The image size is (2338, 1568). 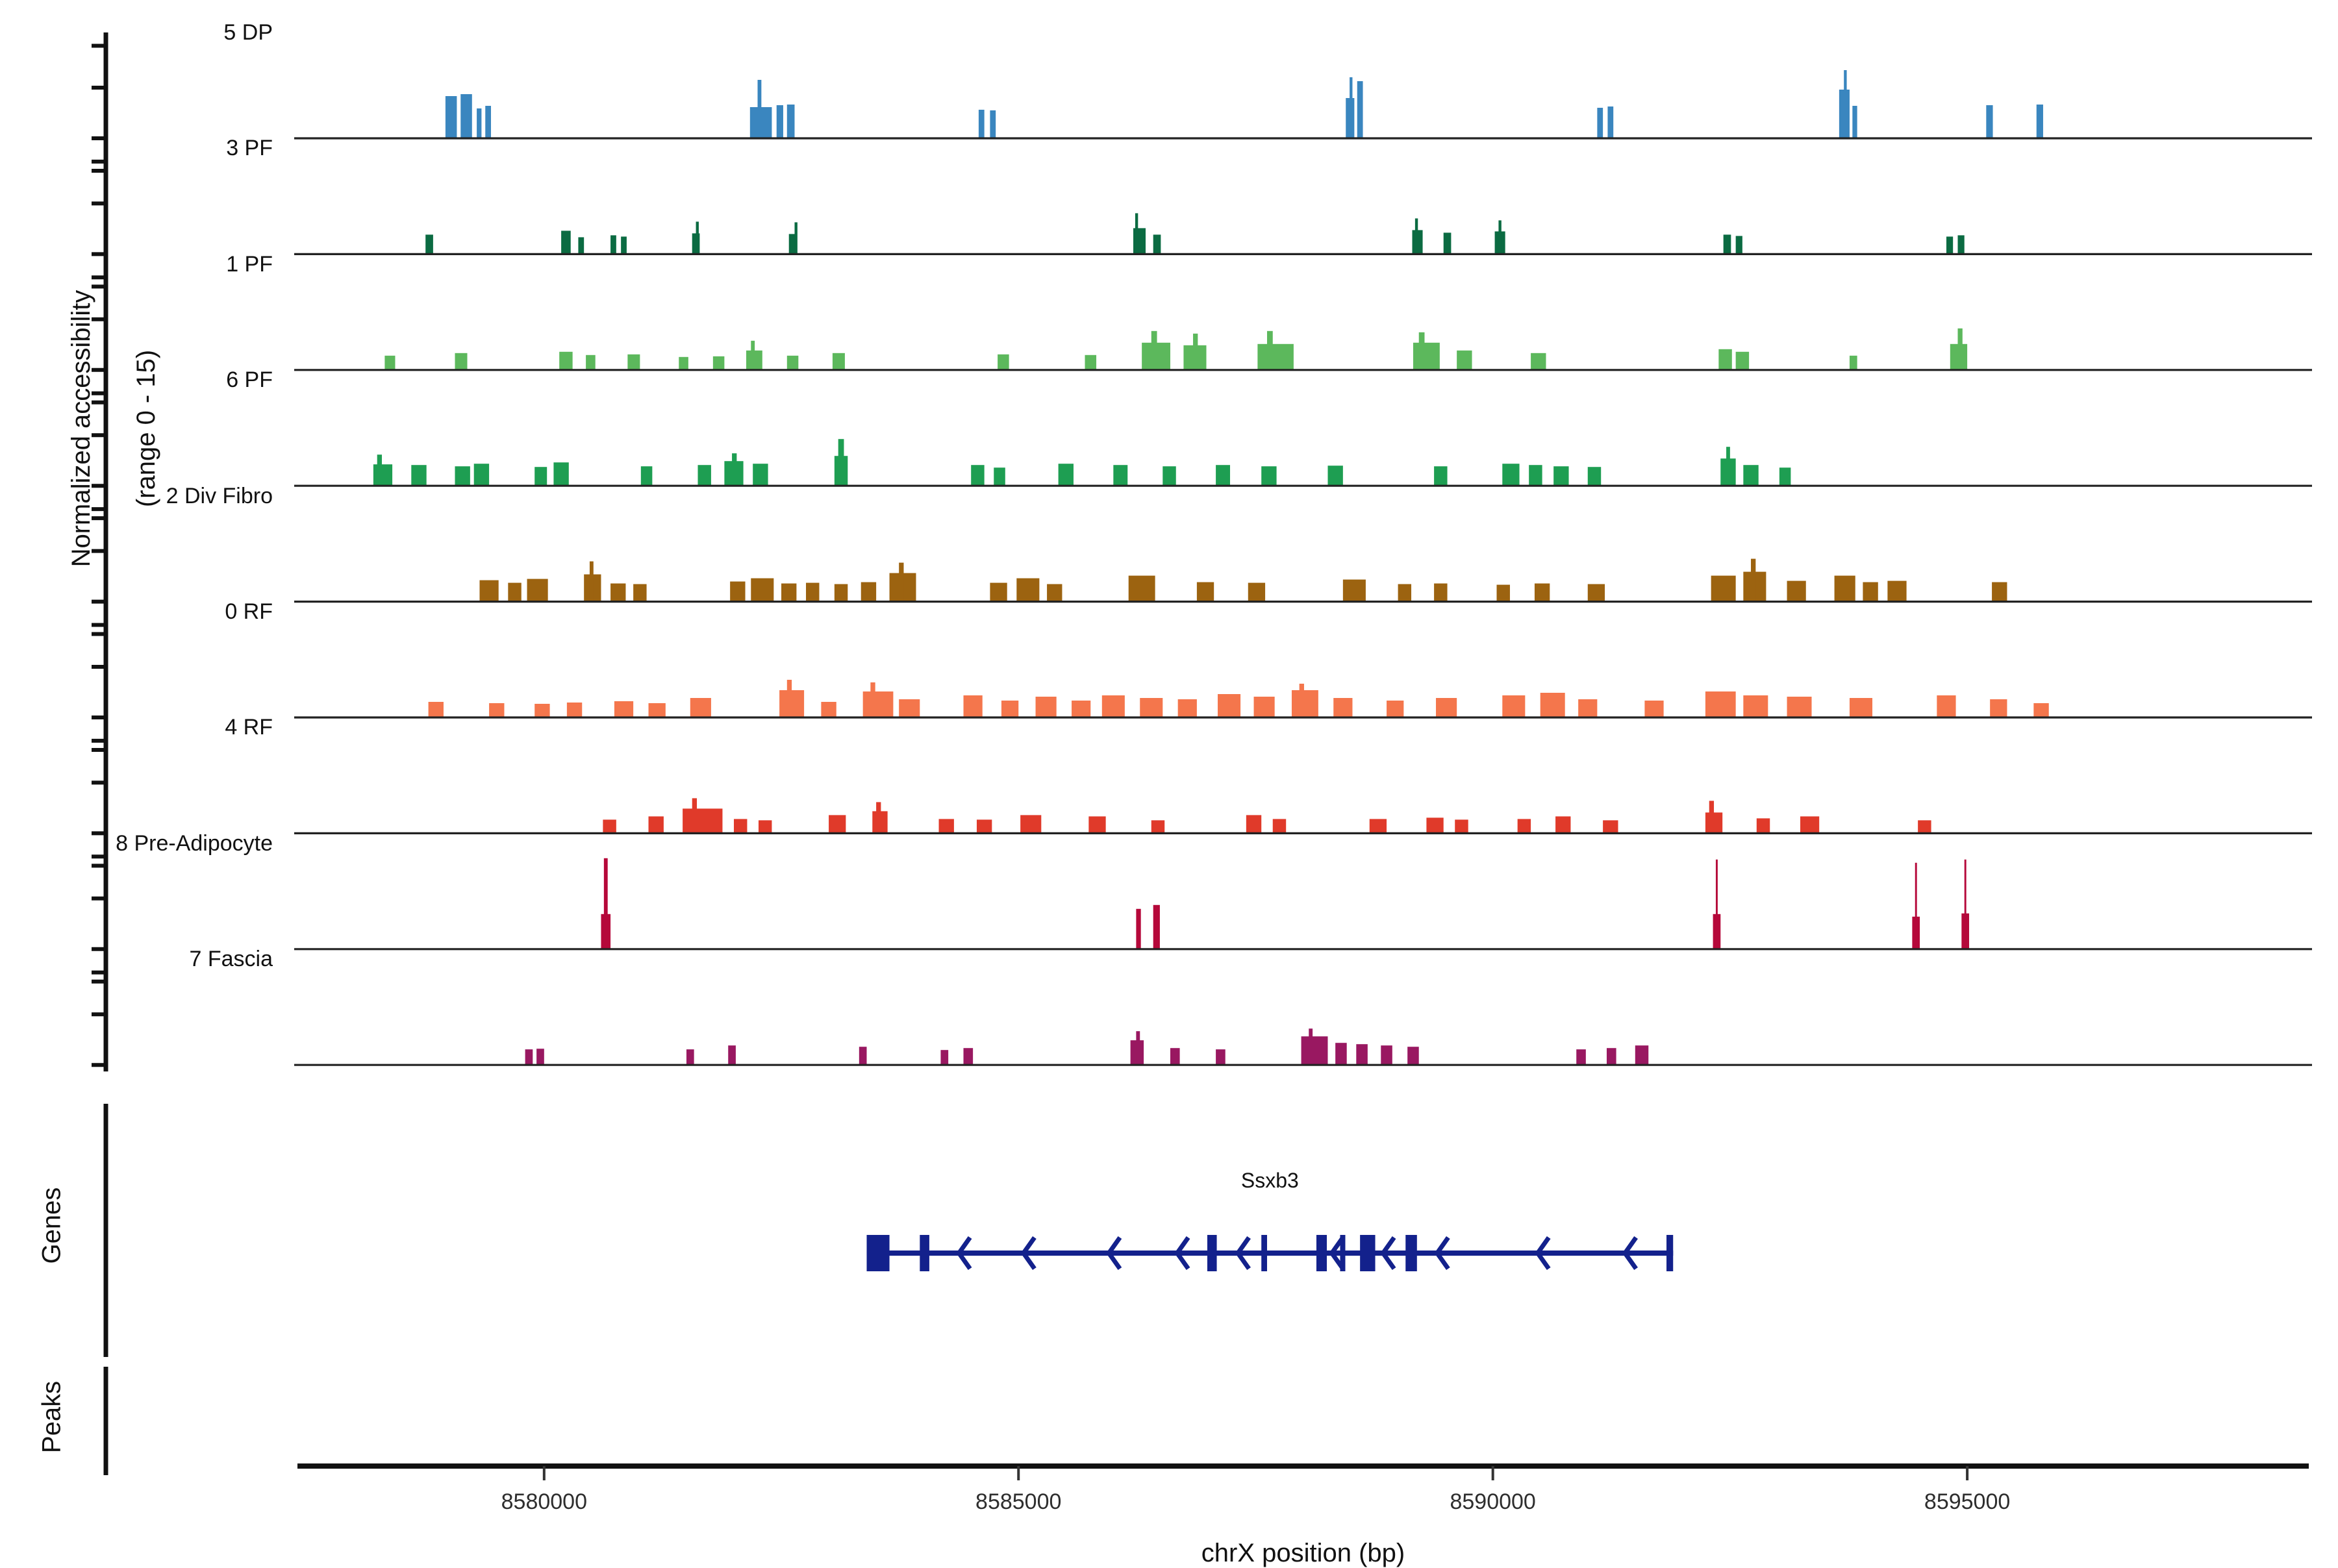 What do you see at coordinates (249, 264) in the screenshot?
I see `track-label-1-pf: 1 PF` at bounding box center [249, 264].